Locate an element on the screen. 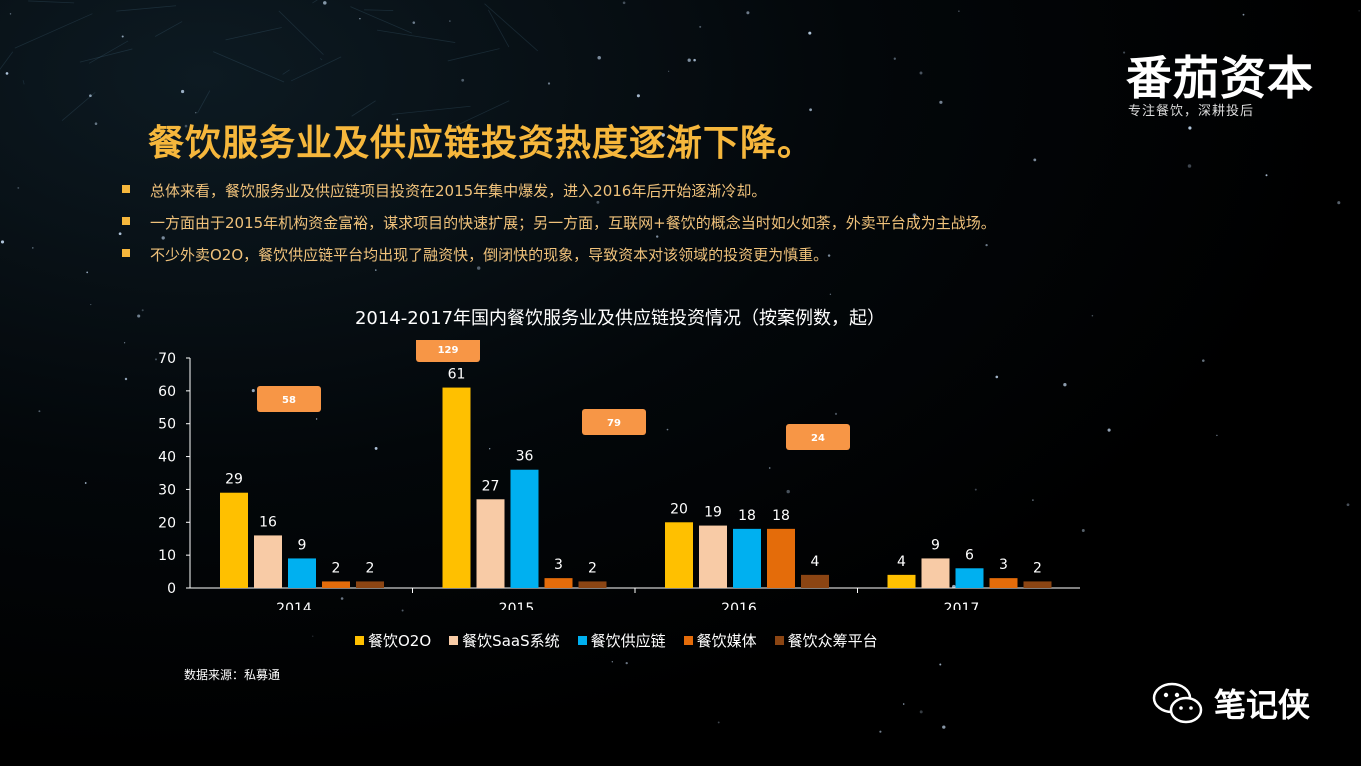 The height and width of the screenshot is (766, 1361). chart-title: 2014-2017年国内餐饮服务业及供应链投资情况（按案例数，起） is located at coordinates (620, 318).